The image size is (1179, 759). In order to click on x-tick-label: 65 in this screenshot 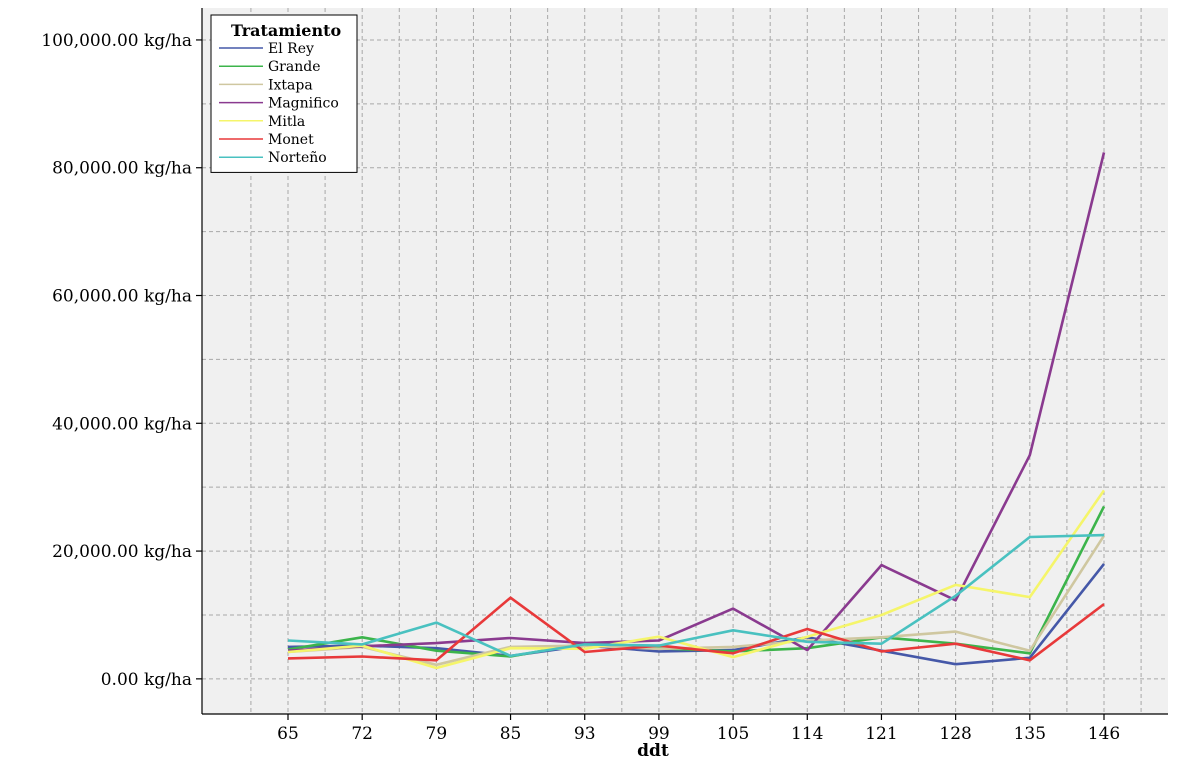, I will do `click(288, 734)`.